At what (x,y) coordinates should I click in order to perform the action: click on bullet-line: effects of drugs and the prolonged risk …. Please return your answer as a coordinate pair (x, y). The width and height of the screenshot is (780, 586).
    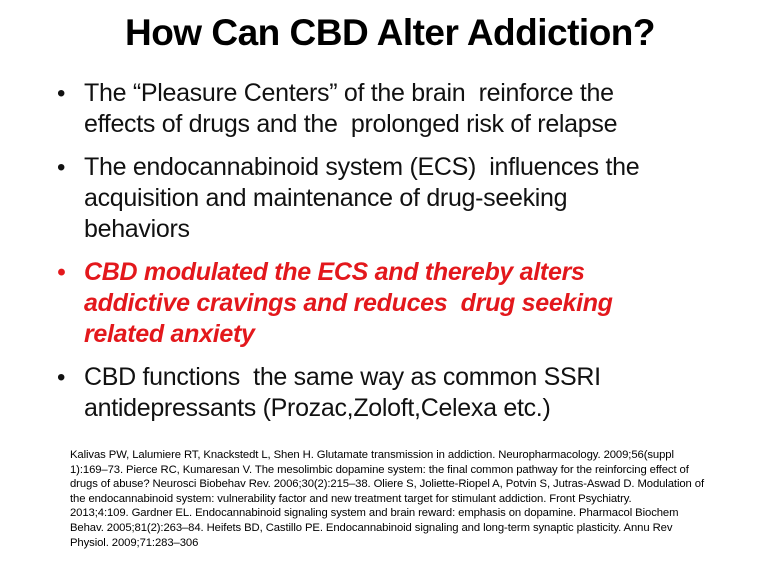
    Looking at the image, I should click on (351, 124).